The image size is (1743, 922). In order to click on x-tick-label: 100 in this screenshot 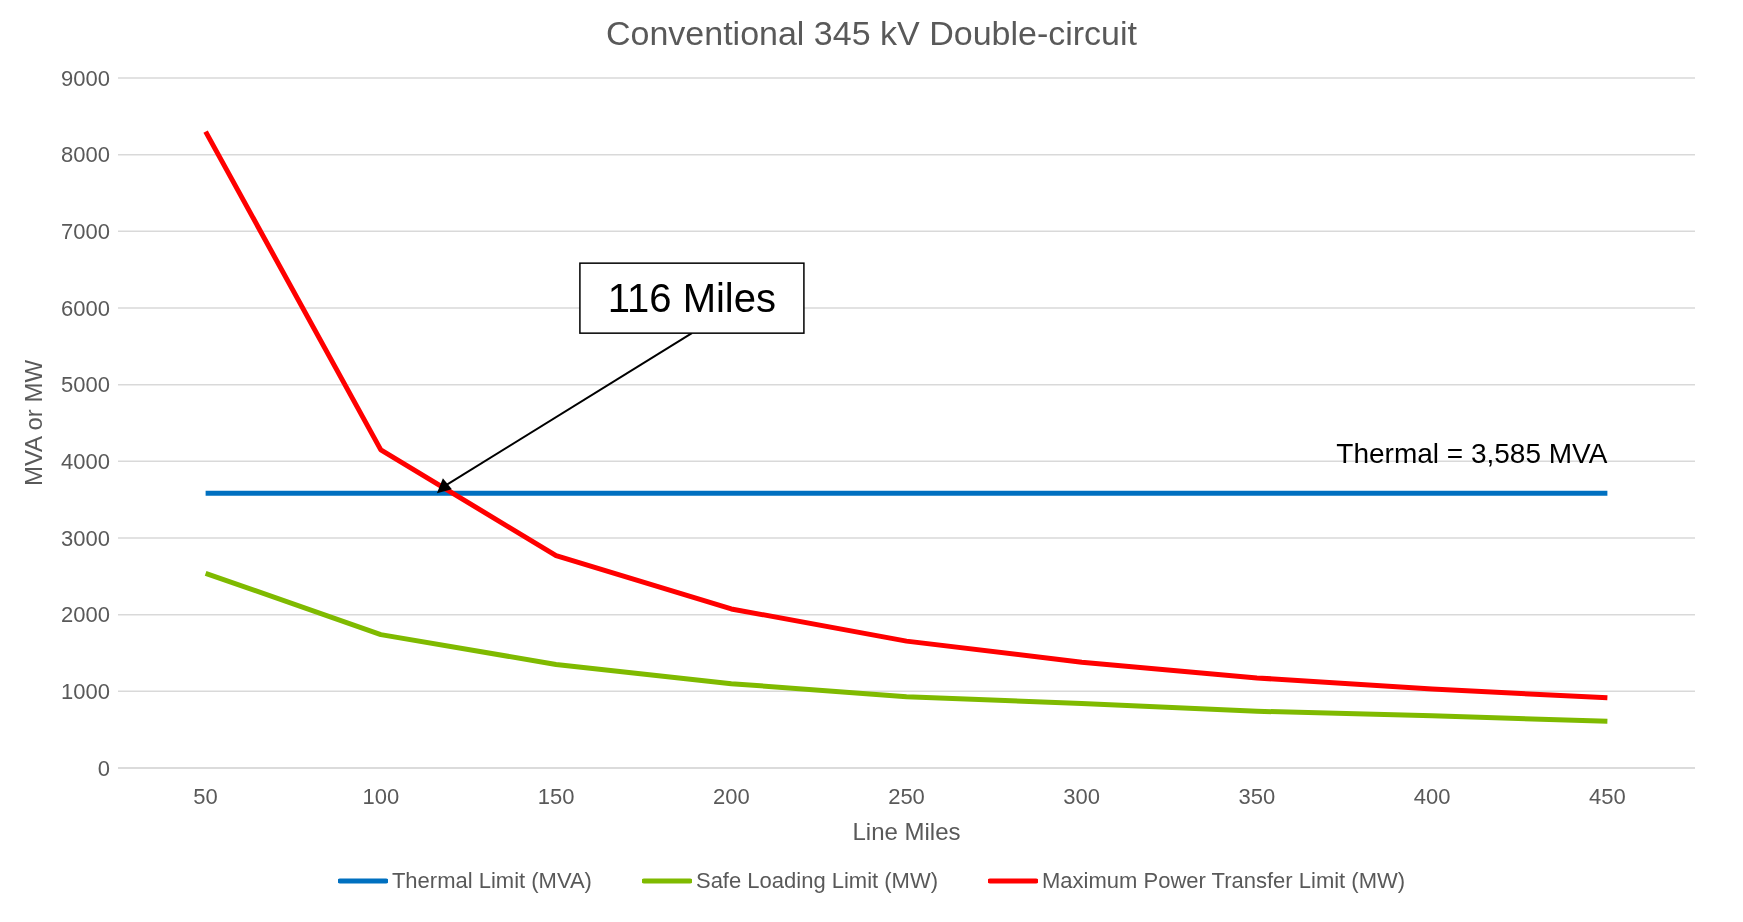, I will do `click(381, 796)`.